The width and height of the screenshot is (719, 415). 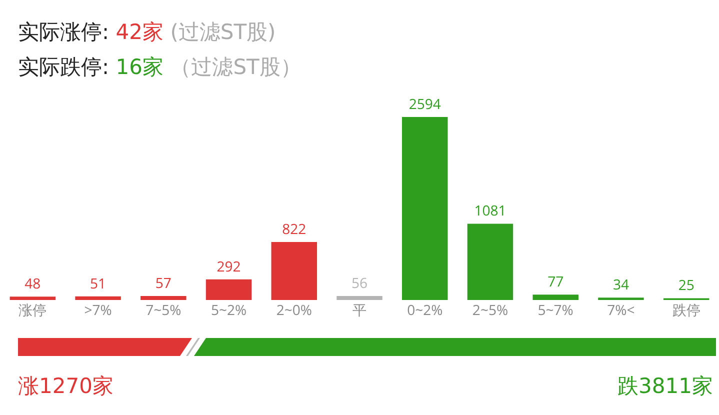 I want to click on x-tick-label: 跌停, so click(x=686, y=310).